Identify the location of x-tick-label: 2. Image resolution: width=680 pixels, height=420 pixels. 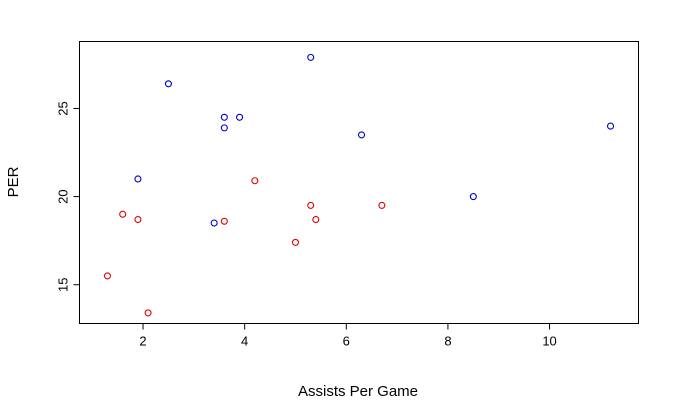
(142, 341).